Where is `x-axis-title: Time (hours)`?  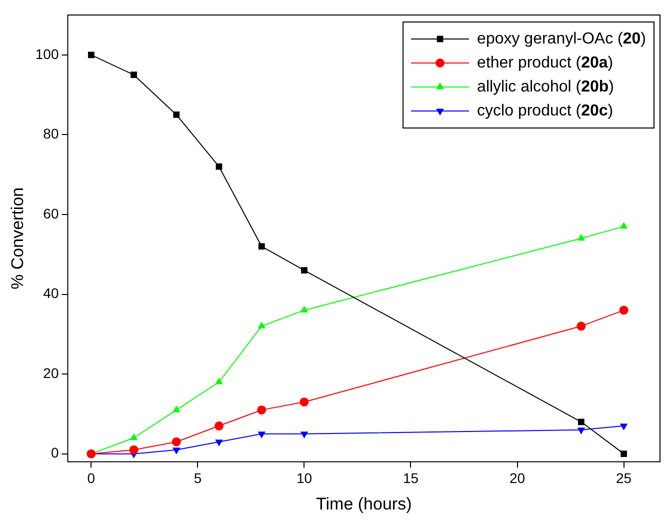
x-axis-title: Time (hours) is located at coordinates (364, 504).